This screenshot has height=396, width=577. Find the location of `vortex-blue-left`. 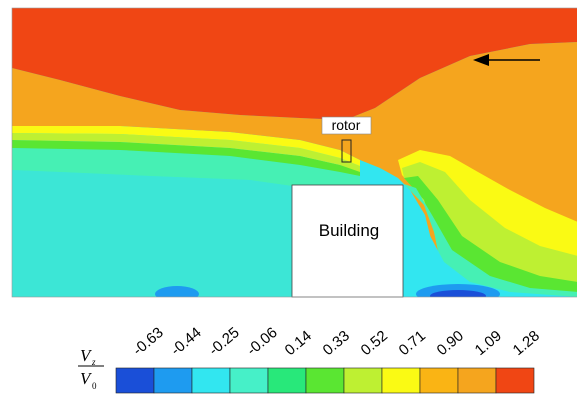

vortex-blue-left is located at coordinates (177, 291).